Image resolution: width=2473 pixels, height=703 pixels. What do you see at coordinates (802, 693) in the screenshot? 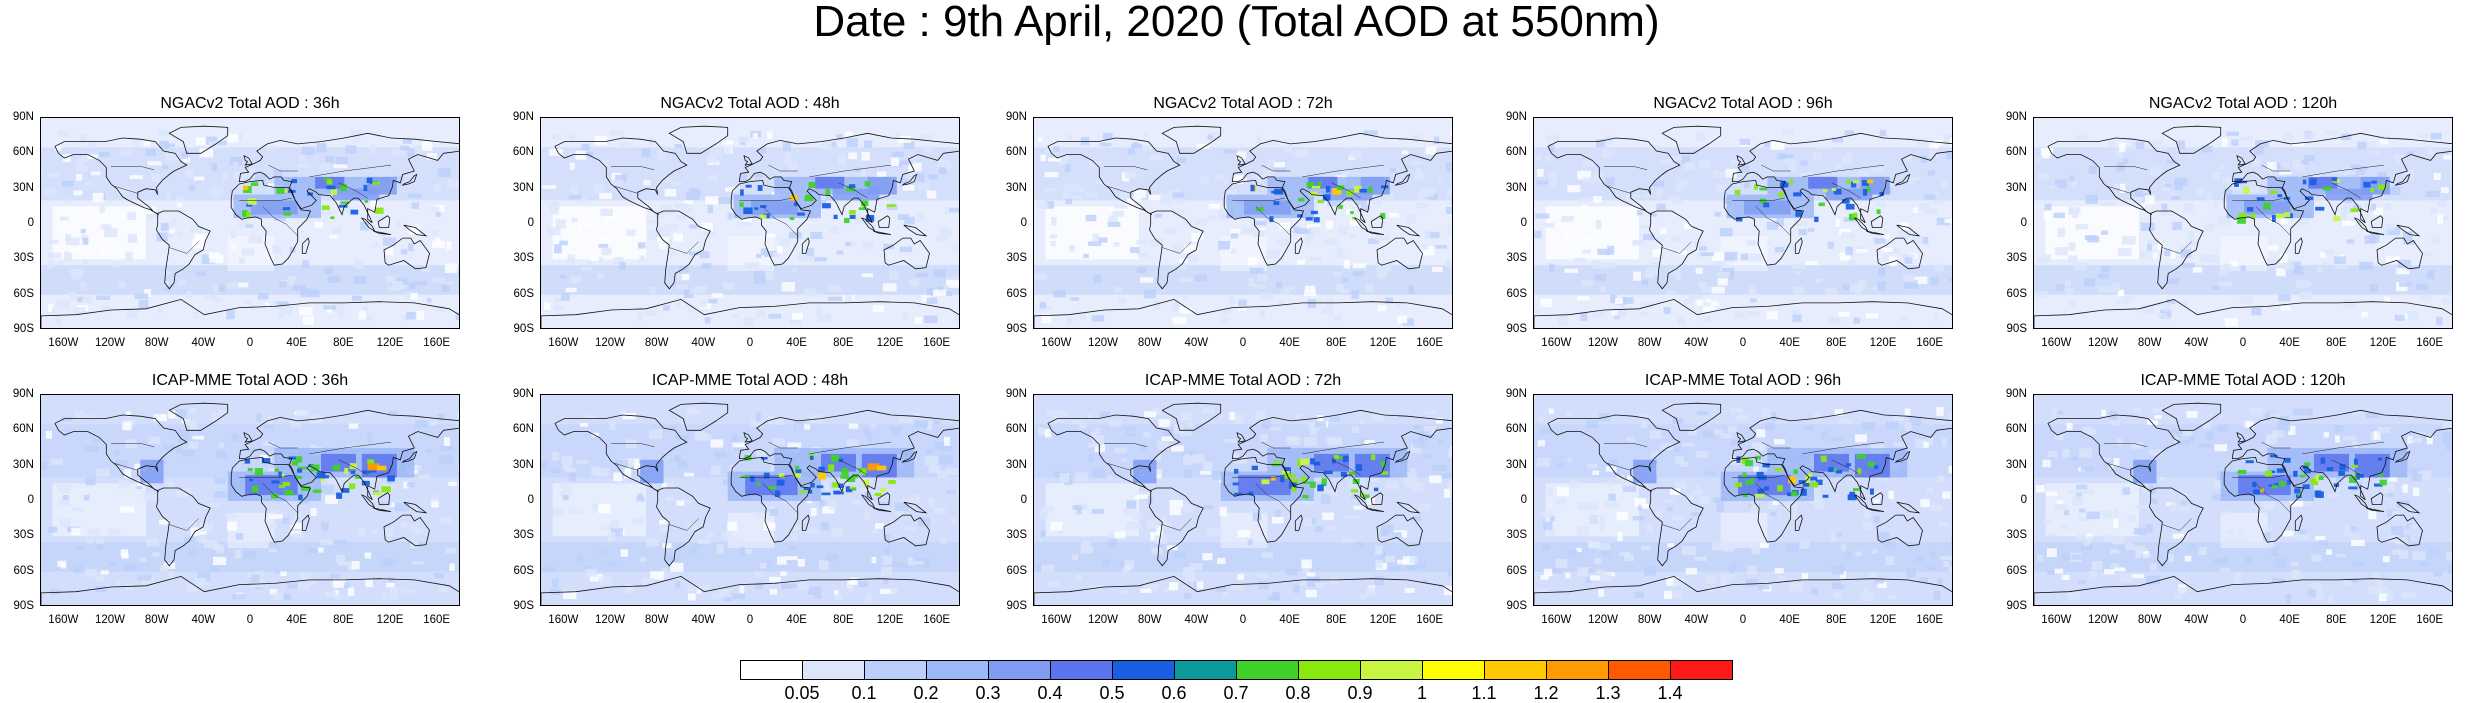
I see `colorbar-label: 0.05` at bounding box center [802, 693].